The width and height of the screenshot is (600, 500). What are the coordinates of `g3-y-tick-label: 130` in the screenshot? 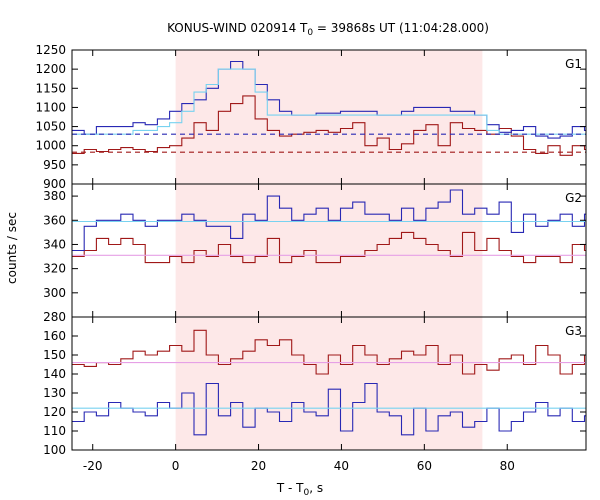 It's located at (54, 393).